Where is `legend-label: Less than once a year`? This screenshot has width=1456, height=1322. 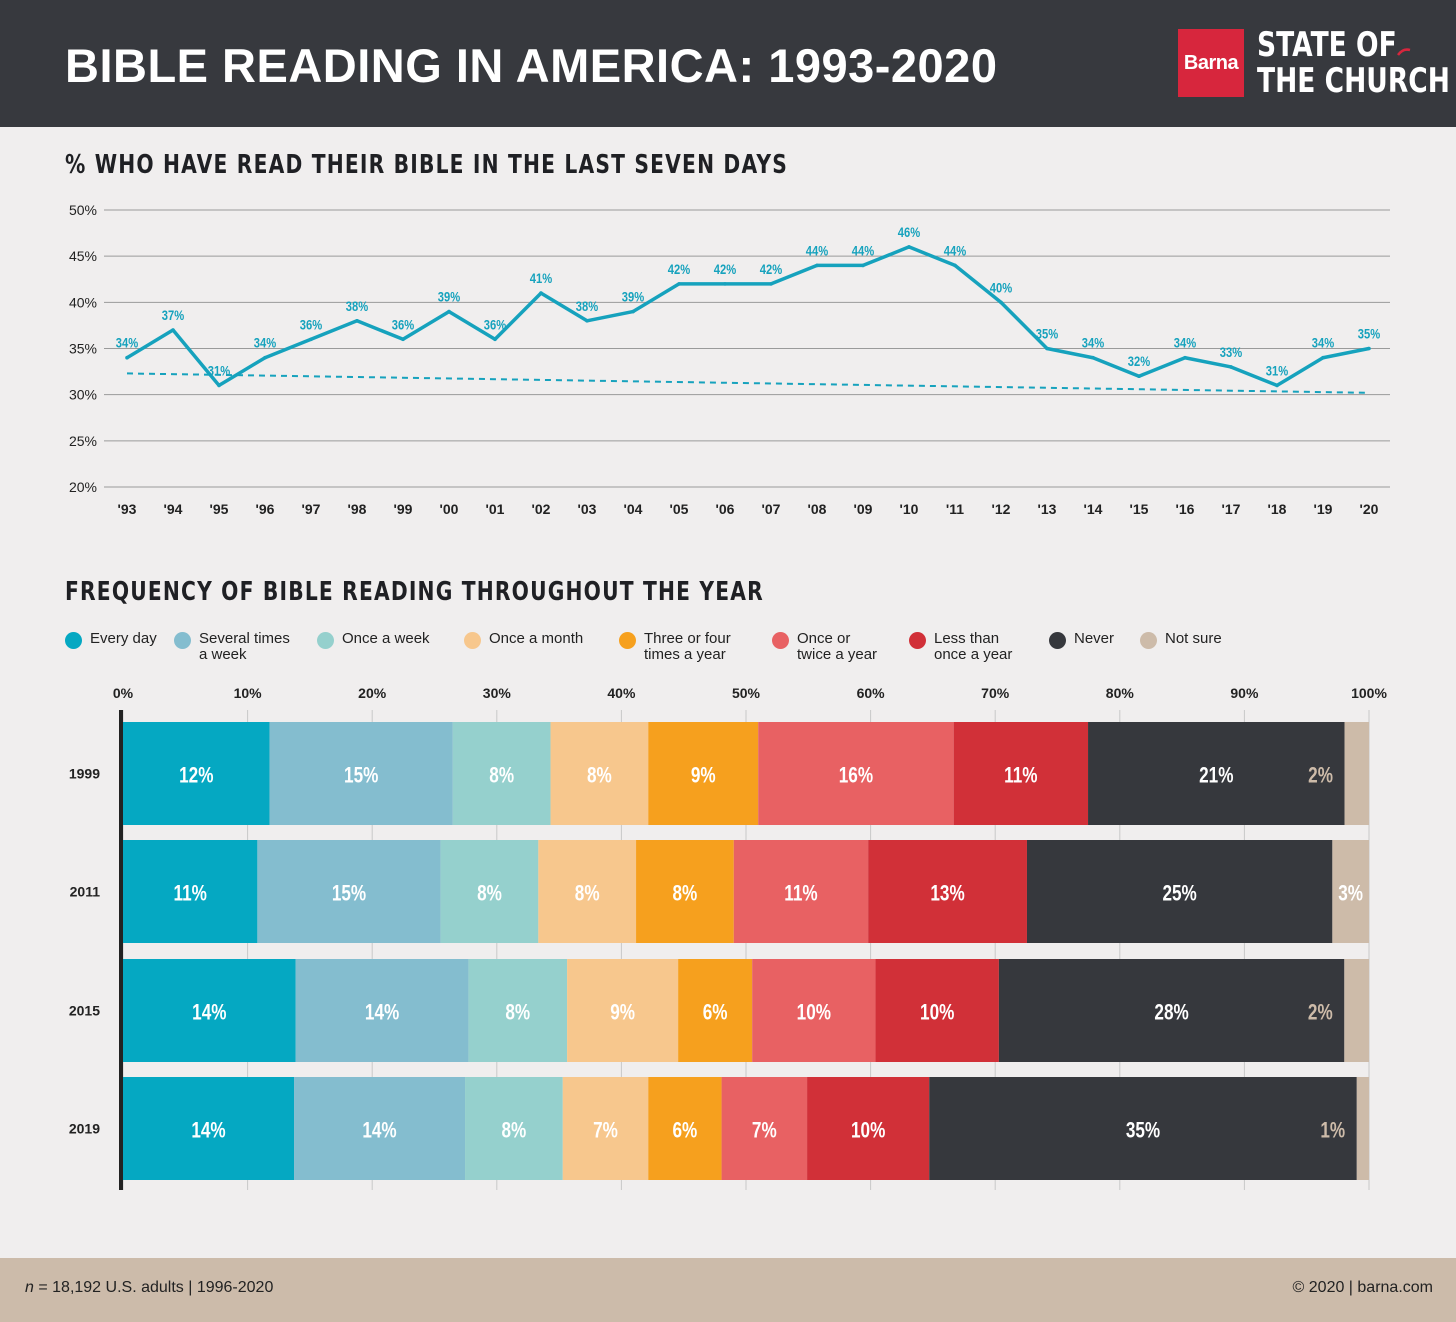 legend-label: Less than once a year is located at coordinates (973, 646).